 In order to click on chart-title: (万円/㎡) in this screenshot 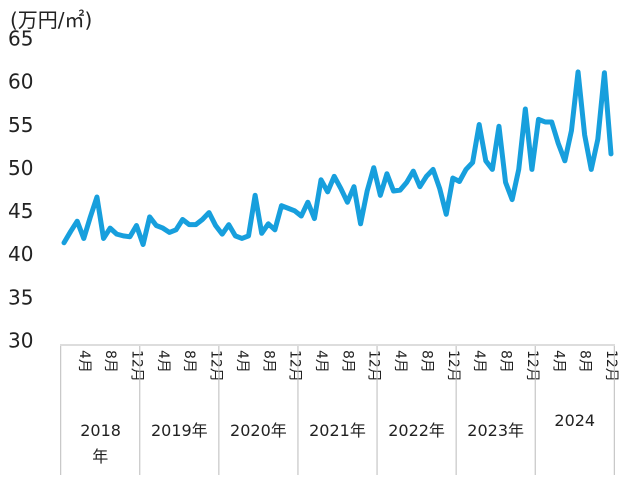, I will do `click(51, 20)`.